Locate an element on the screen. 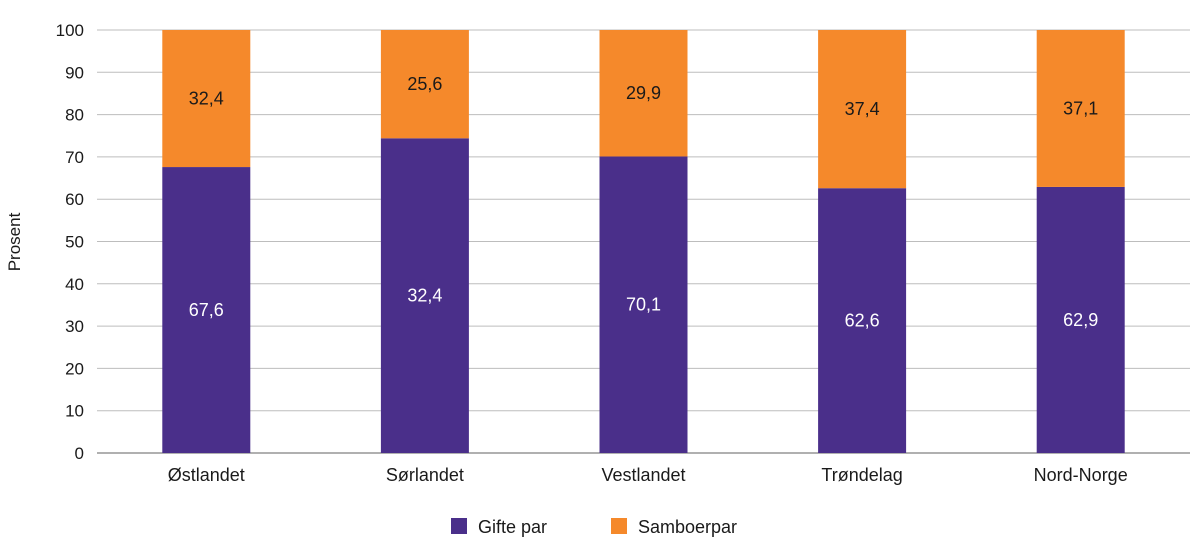 This screenshot has height=558, width=1200. data-label: 62,6 is located at coordinates (862, 321).